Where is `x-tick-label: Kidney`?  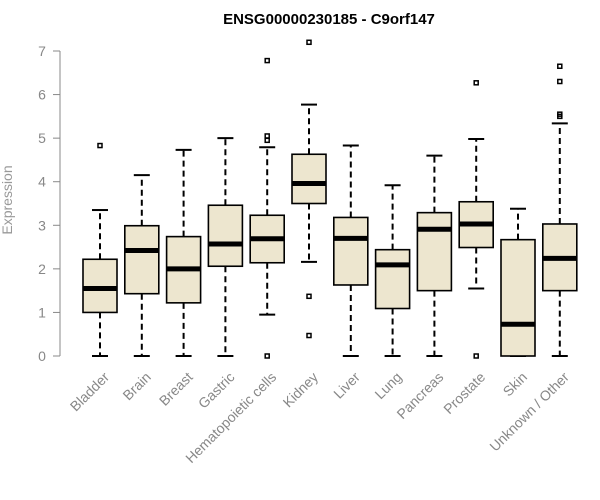
x-tick-label: Kidney is located at coordinates (301, 390).